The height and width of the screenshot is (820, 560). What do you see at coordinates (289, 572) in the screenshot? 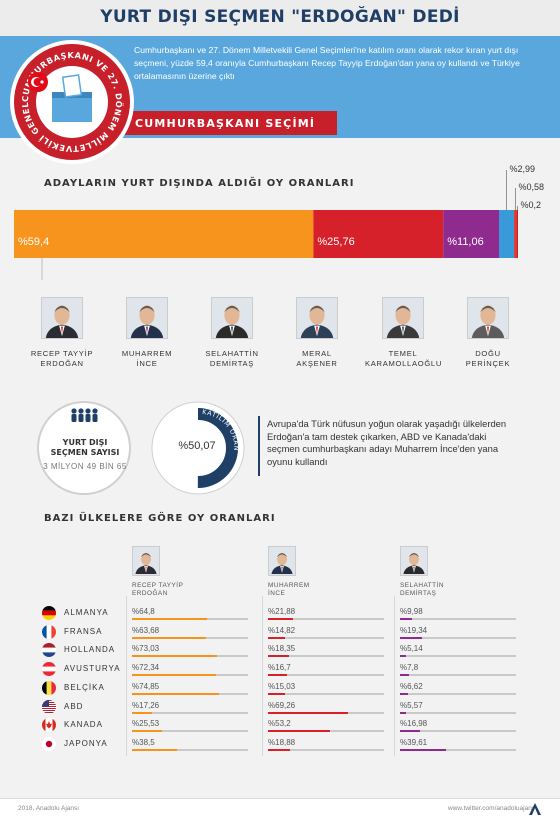
I see `column-header: MUHARREM İNCE` at bounding box center [289, 572].